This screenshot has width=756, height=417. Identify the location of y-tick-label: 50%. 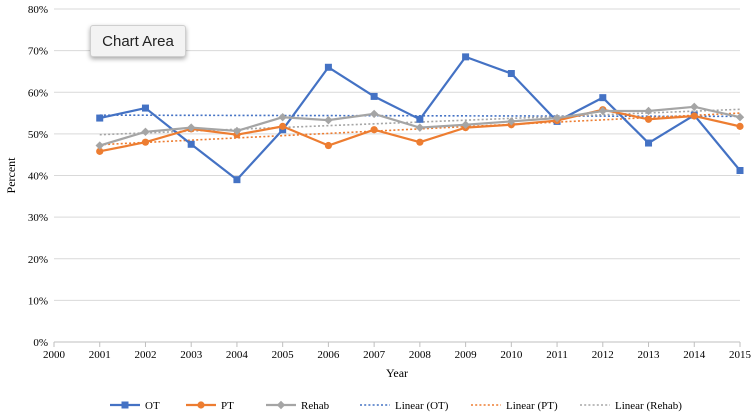
(38, 135).